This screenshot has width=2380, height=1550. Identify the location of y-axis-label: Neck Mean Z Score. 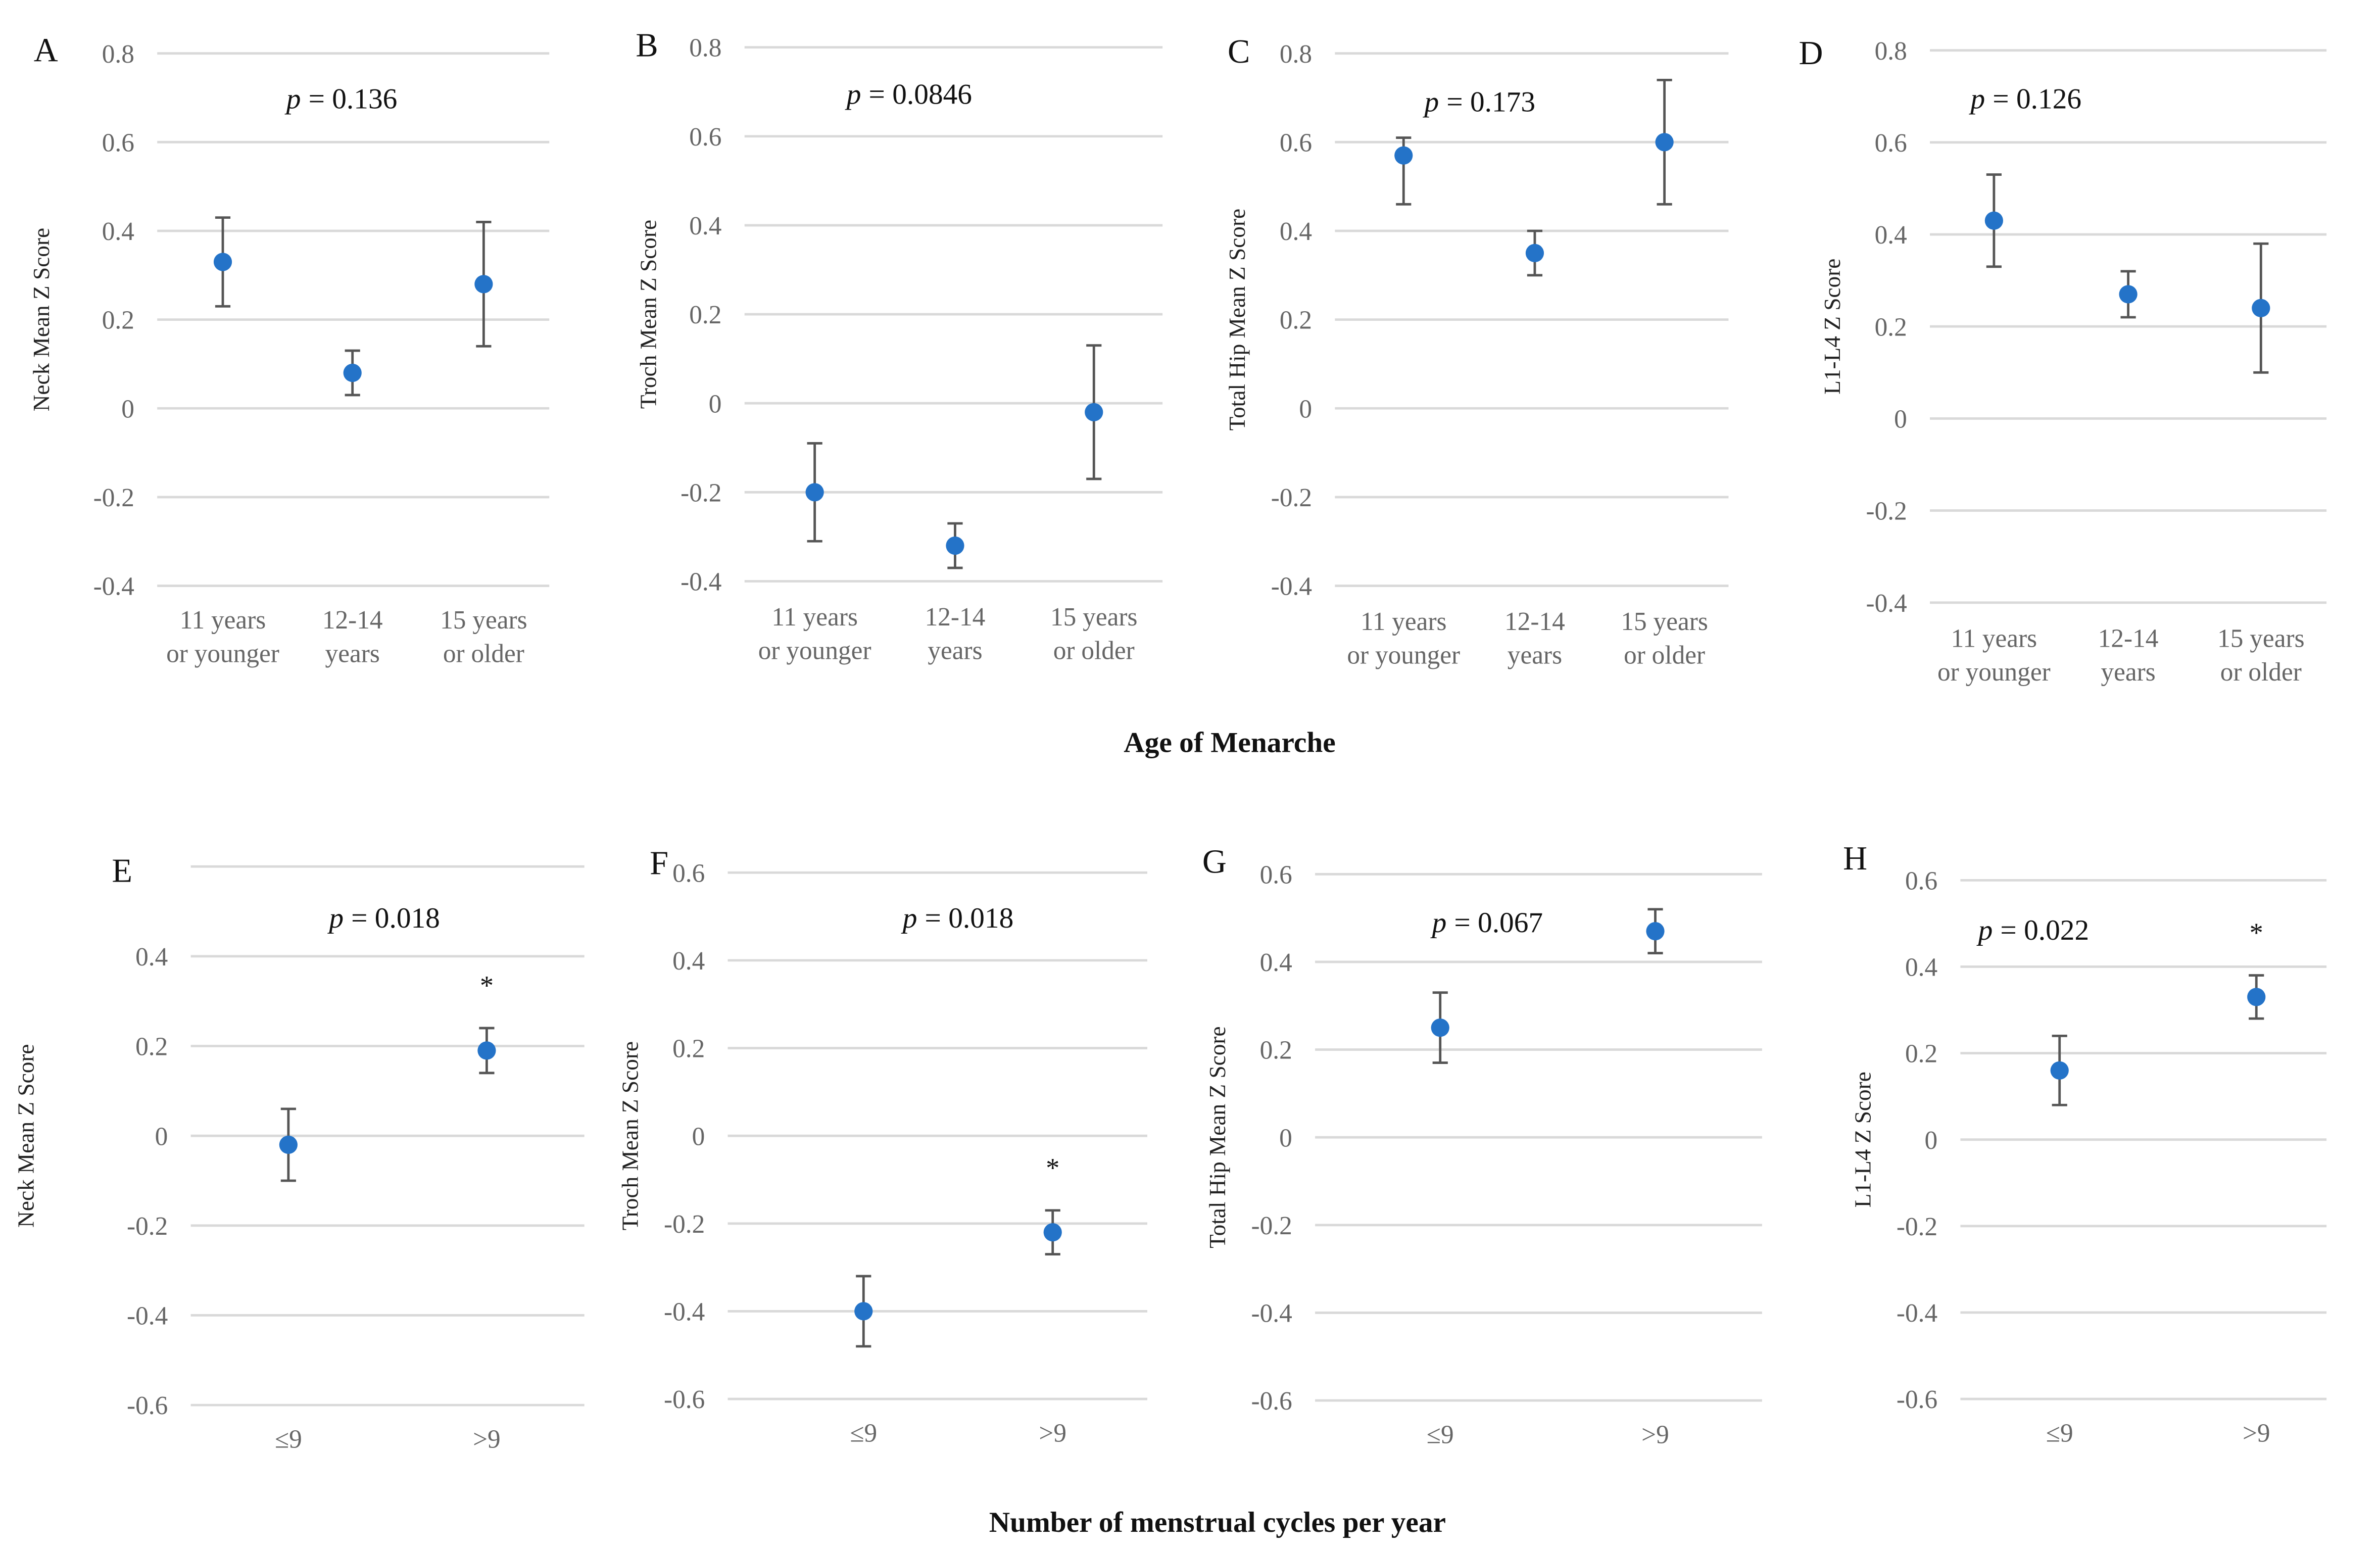
(41, 319).